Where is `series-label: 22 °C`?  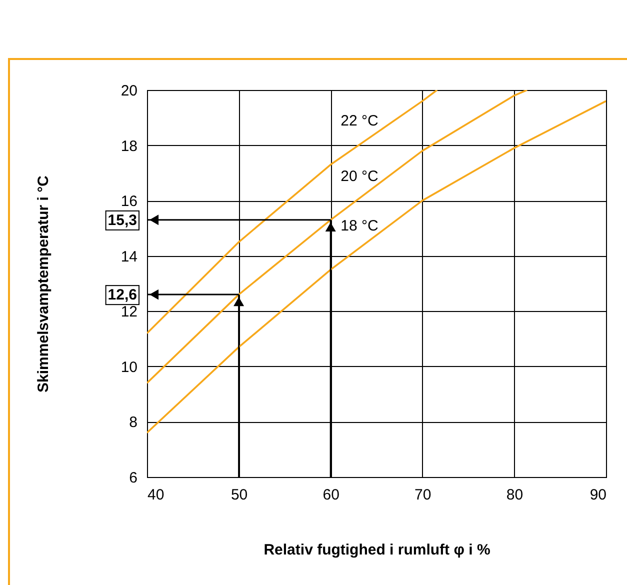
series-label: 22 °C is located at coordinates (359, 121).